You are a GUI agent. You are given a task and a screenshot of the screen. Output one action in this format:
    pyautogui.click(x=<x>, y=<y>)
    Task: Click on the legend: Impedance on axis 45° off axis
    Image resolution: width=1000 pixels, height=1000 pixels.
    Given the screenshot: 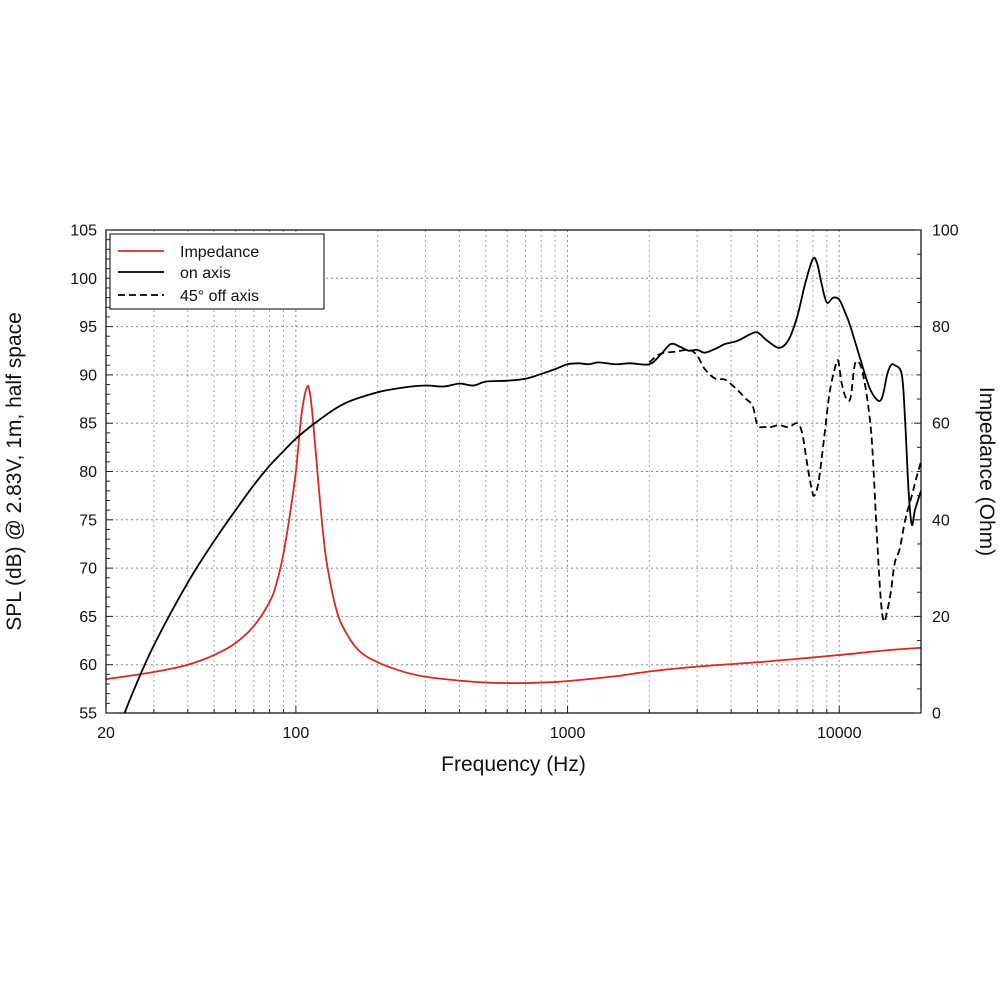 What is the action you would take?
    pyautogui.click(x=217, y=271)
    